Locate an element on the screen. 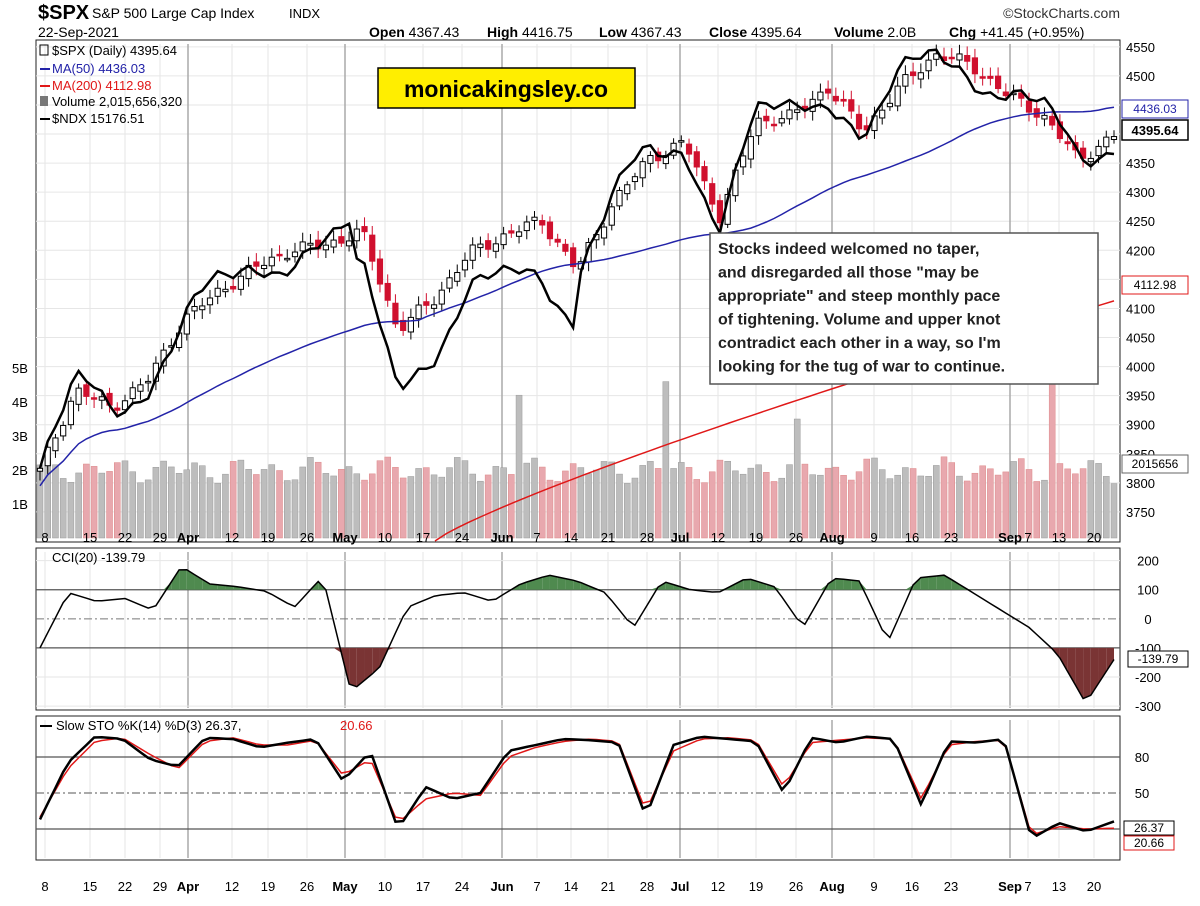 The height and width of the screenshot is (906, 1200). x-tick-label: Apr is located at coordinates (188, 886).